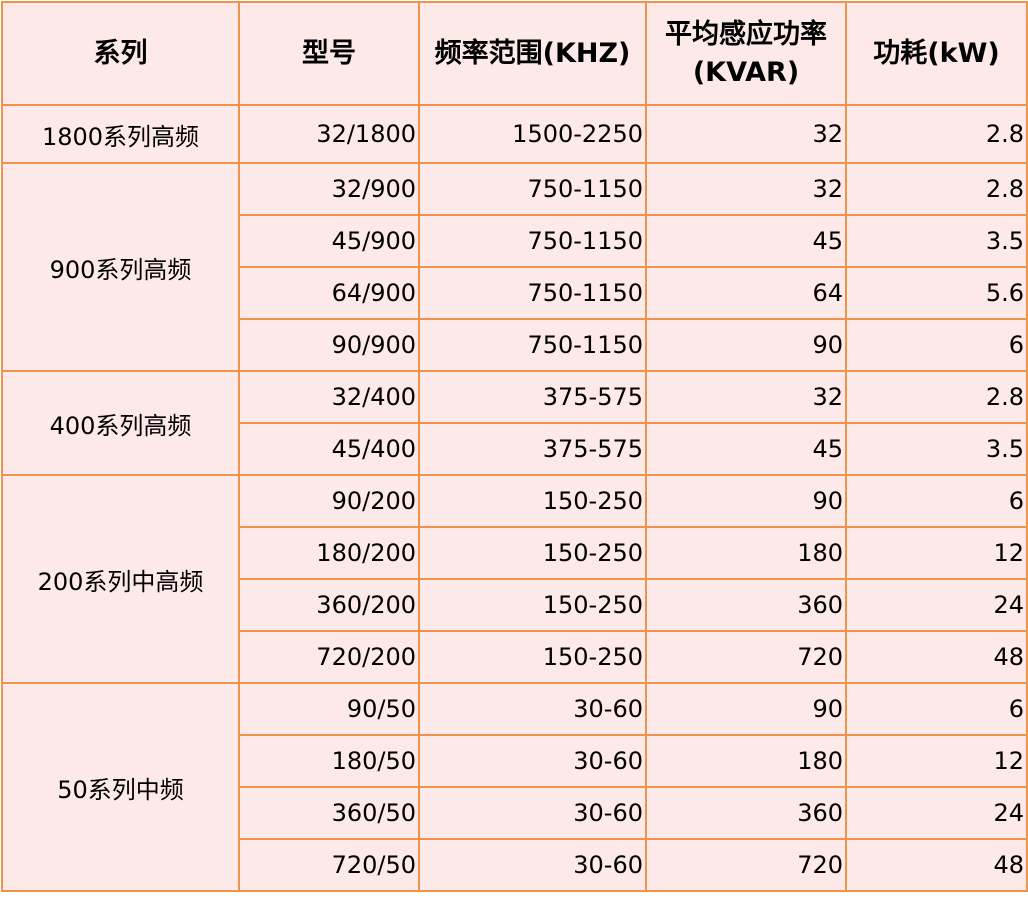 The width and height of the screenshot is (1028, 898). What do you see at coordinates (329, 449) in the screenshot?
I see `model-cell: 45/400` at bounding box center [329, 449].